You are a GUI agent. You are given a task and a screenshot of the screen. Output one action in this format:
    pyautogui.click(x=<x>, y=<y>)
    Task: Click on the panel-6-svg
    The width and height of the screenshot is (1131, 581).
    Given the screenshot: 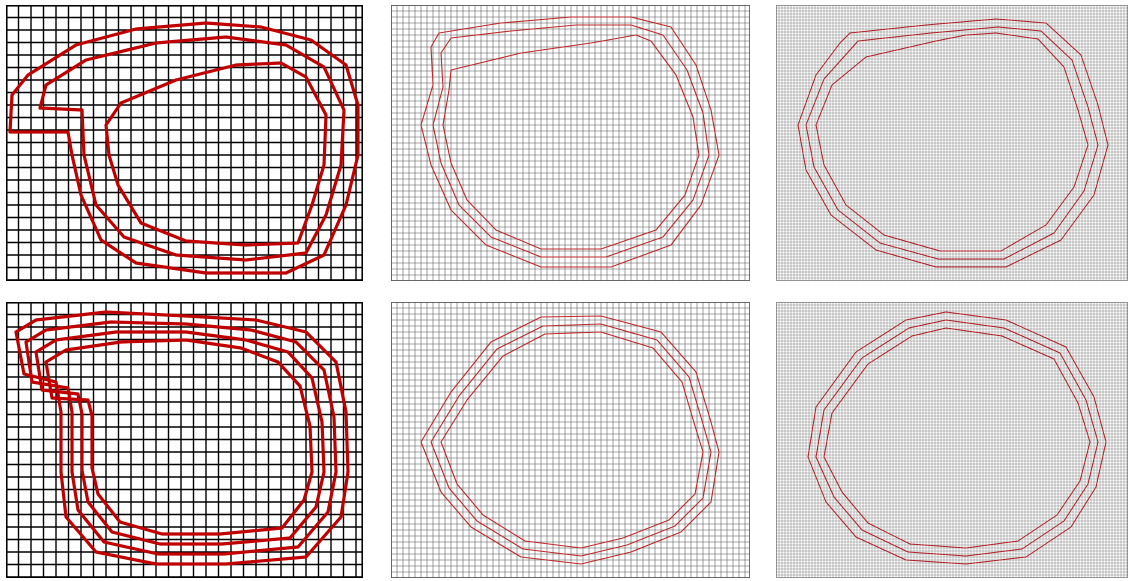 What is the action you would take?
    pyautogui.click(x=952, y=440)
    